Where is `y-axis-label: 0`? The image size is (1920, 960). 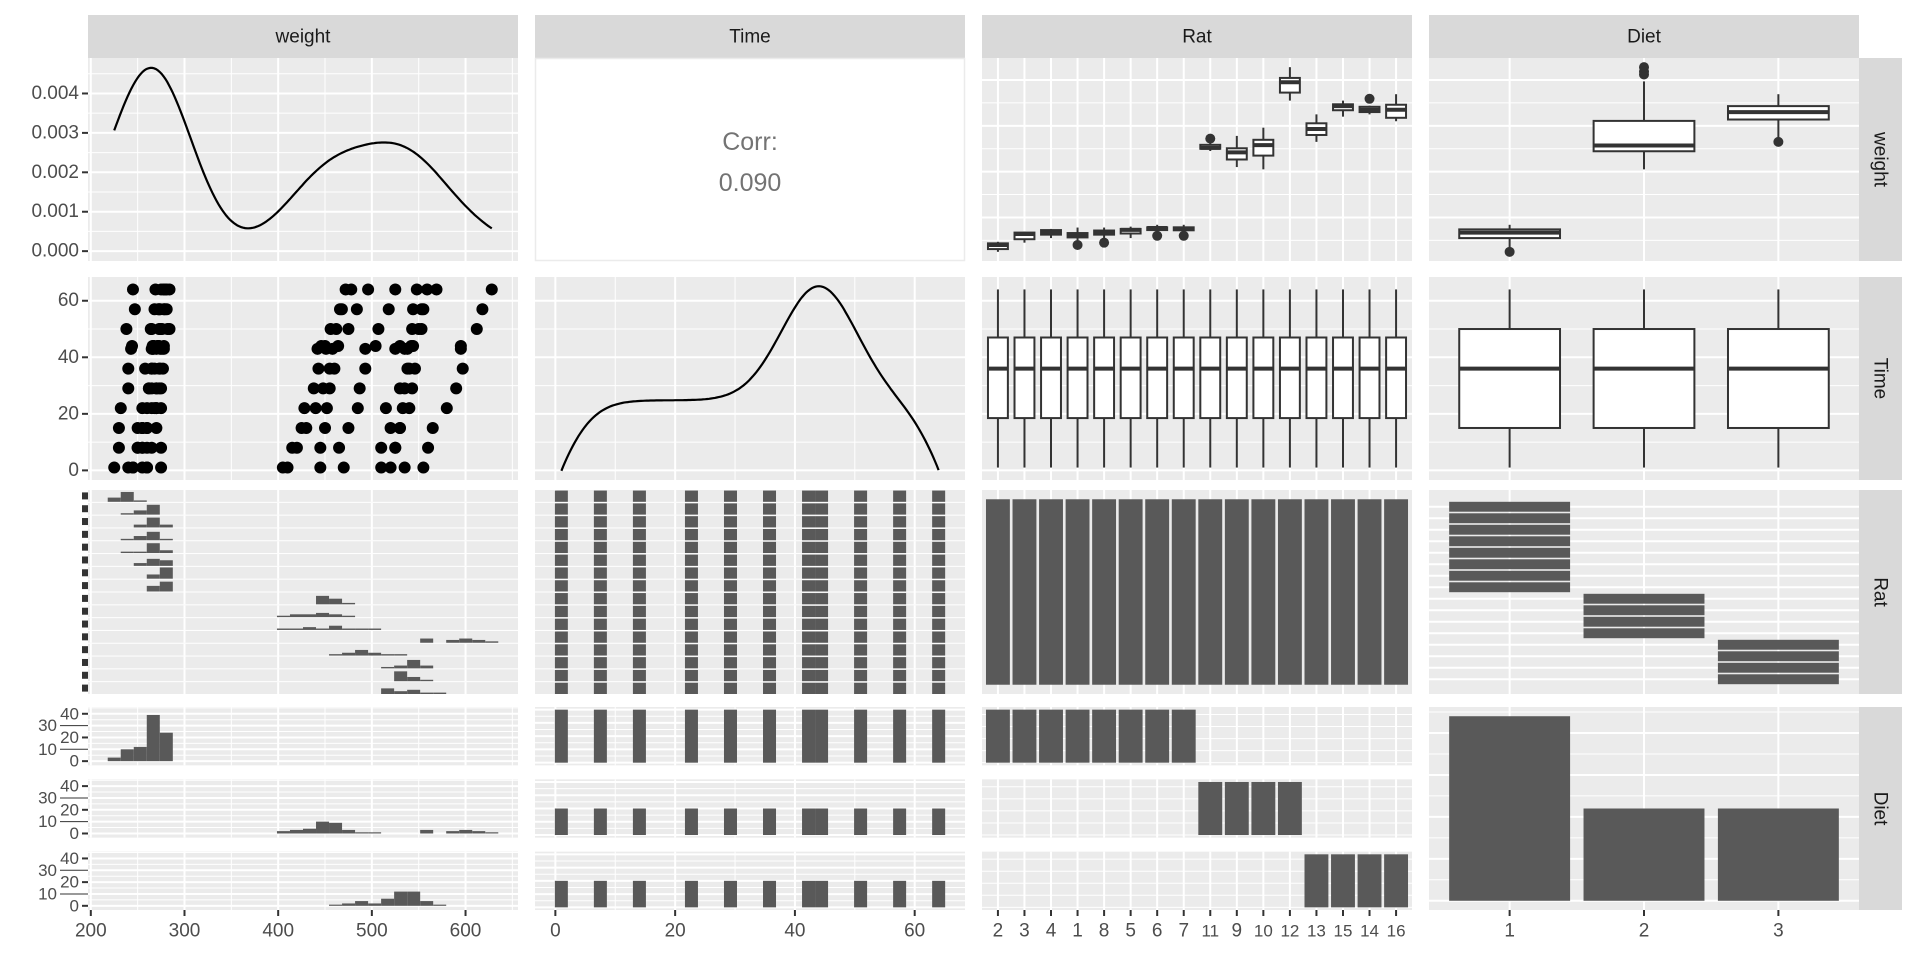
y-axis-label: 0 is located at coordinates (74, 833).